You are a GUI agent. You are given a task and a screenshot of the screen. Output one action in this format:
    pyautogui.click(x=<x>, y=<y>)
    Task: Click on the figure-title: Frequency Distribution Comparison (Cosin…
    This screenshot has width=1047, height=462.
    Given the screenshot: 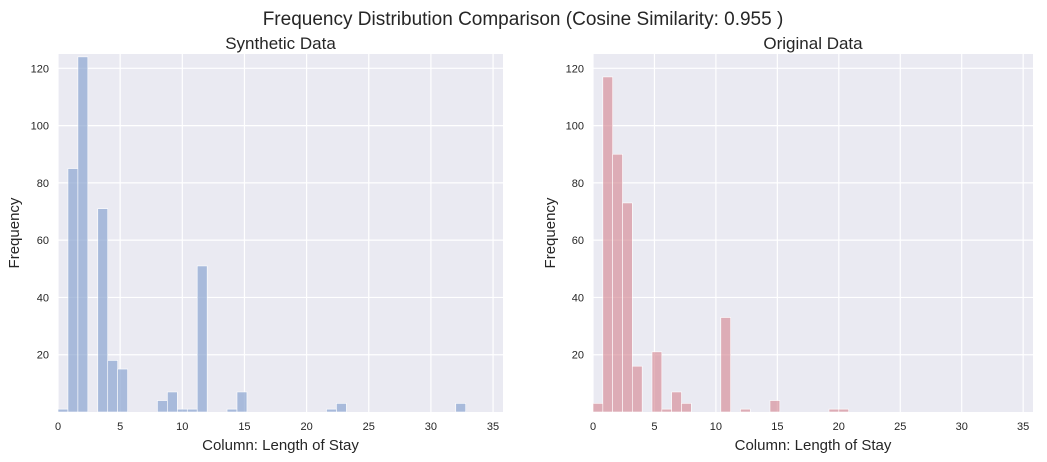 What is the action you would take?
    pyautogui.click(x=523, y=19)
    